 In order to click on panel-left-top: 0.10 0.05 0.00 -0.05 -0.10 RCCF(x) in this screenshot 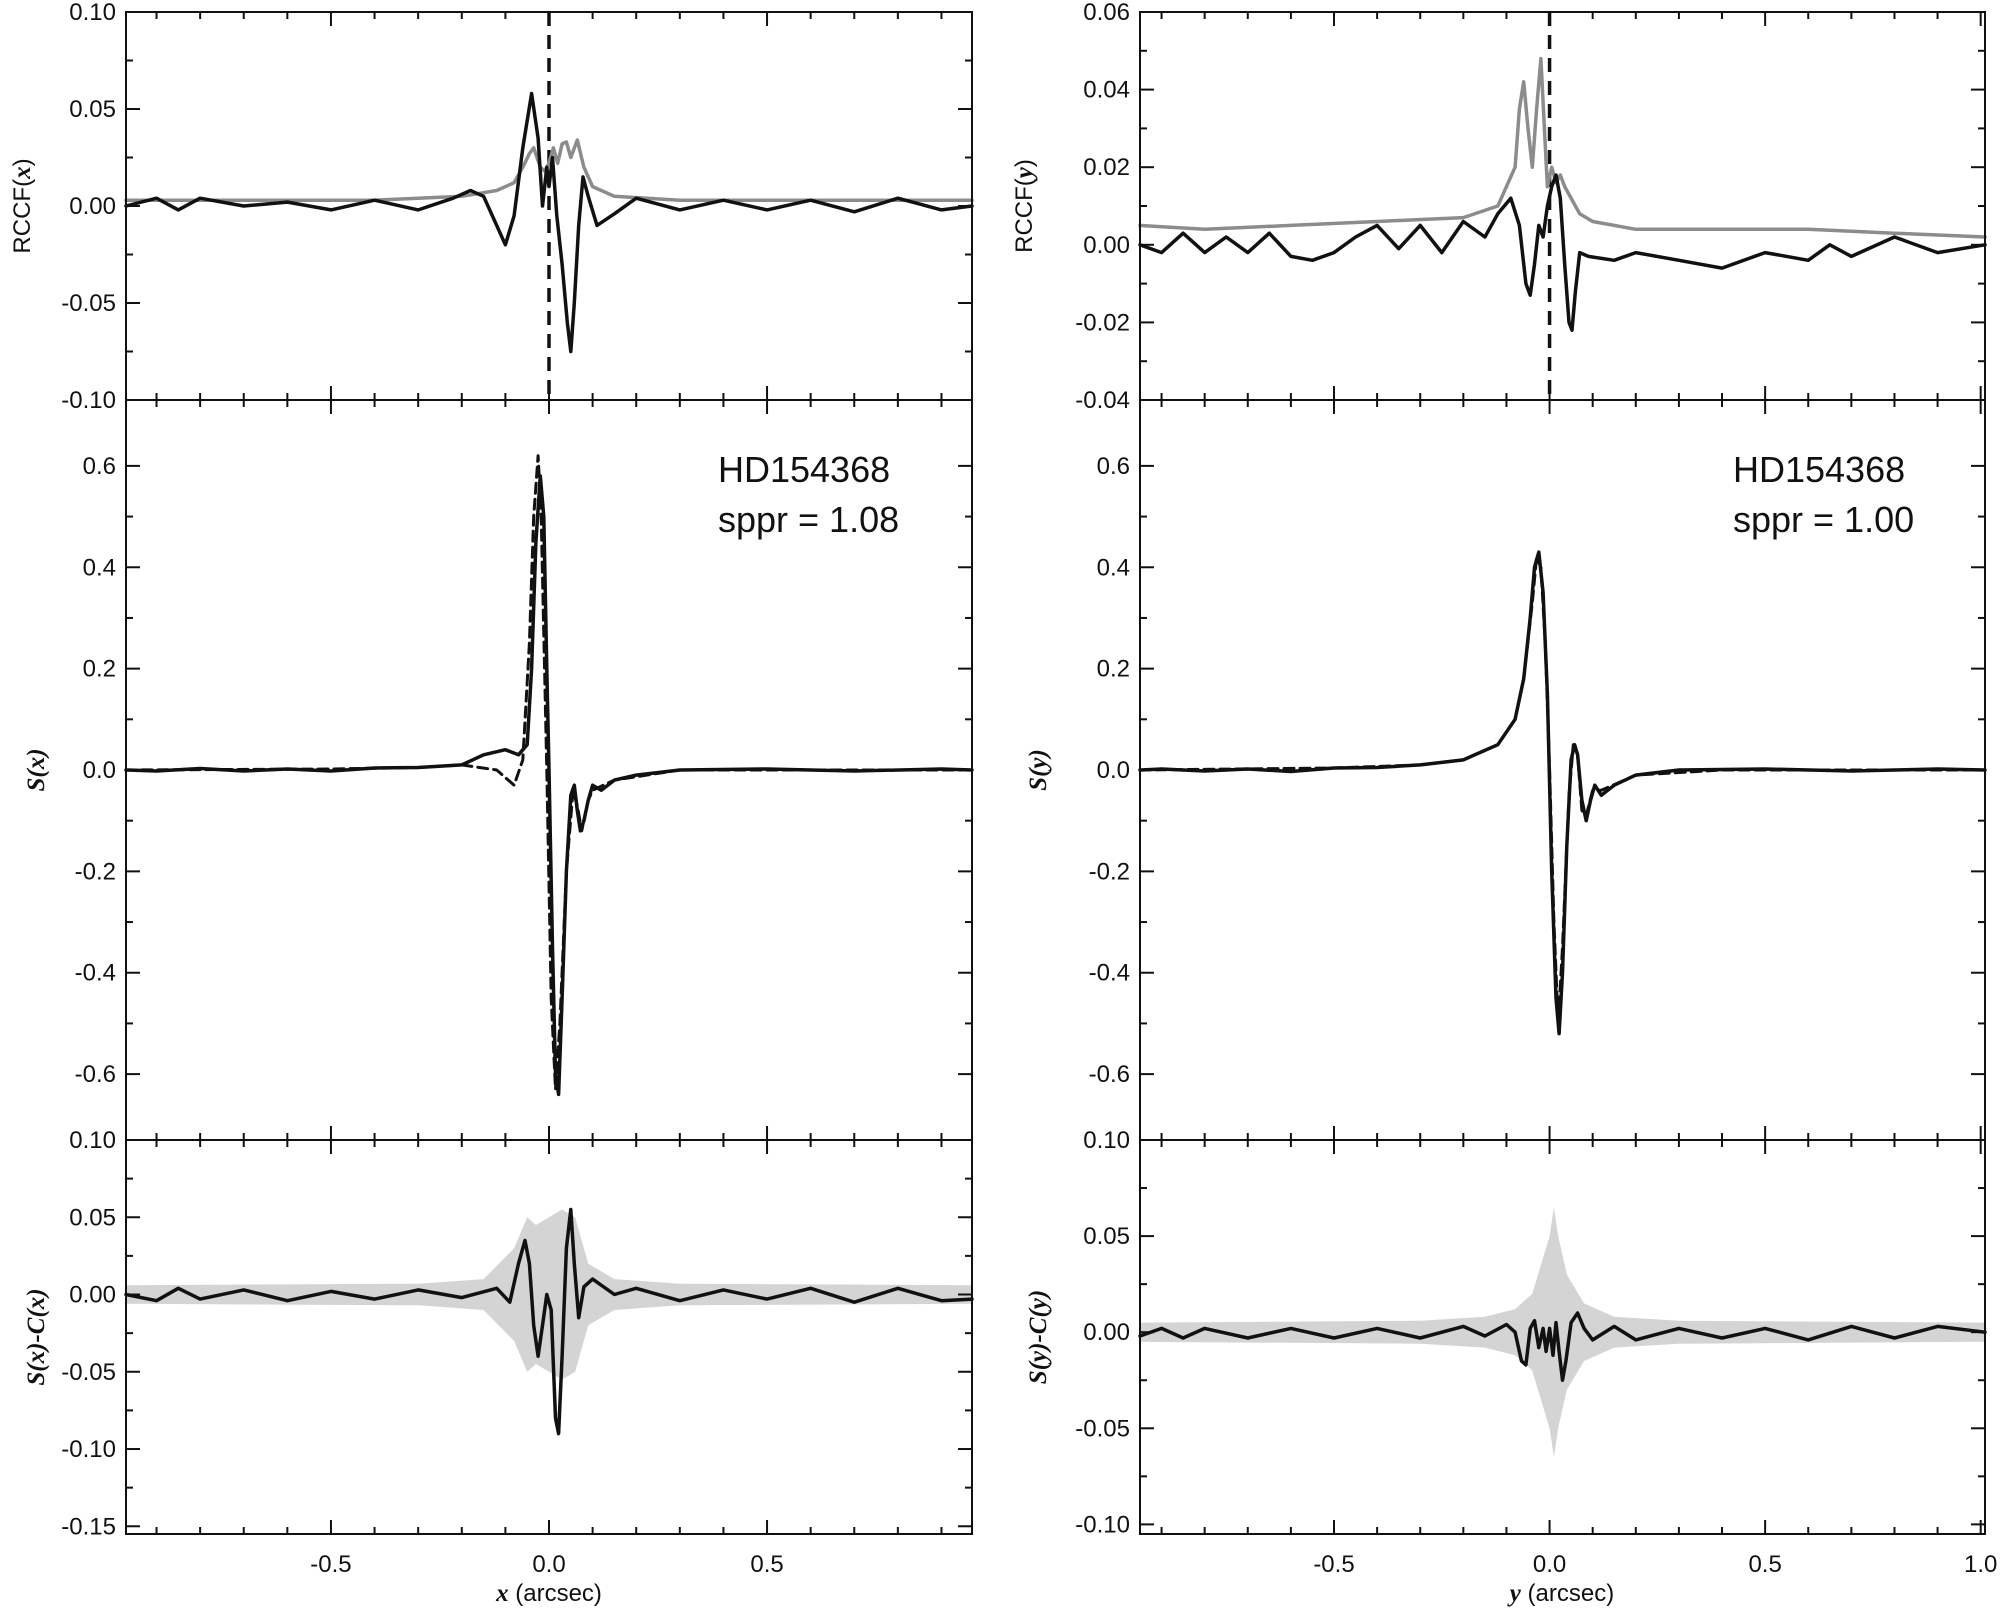, I will do `click(491, 207)`.